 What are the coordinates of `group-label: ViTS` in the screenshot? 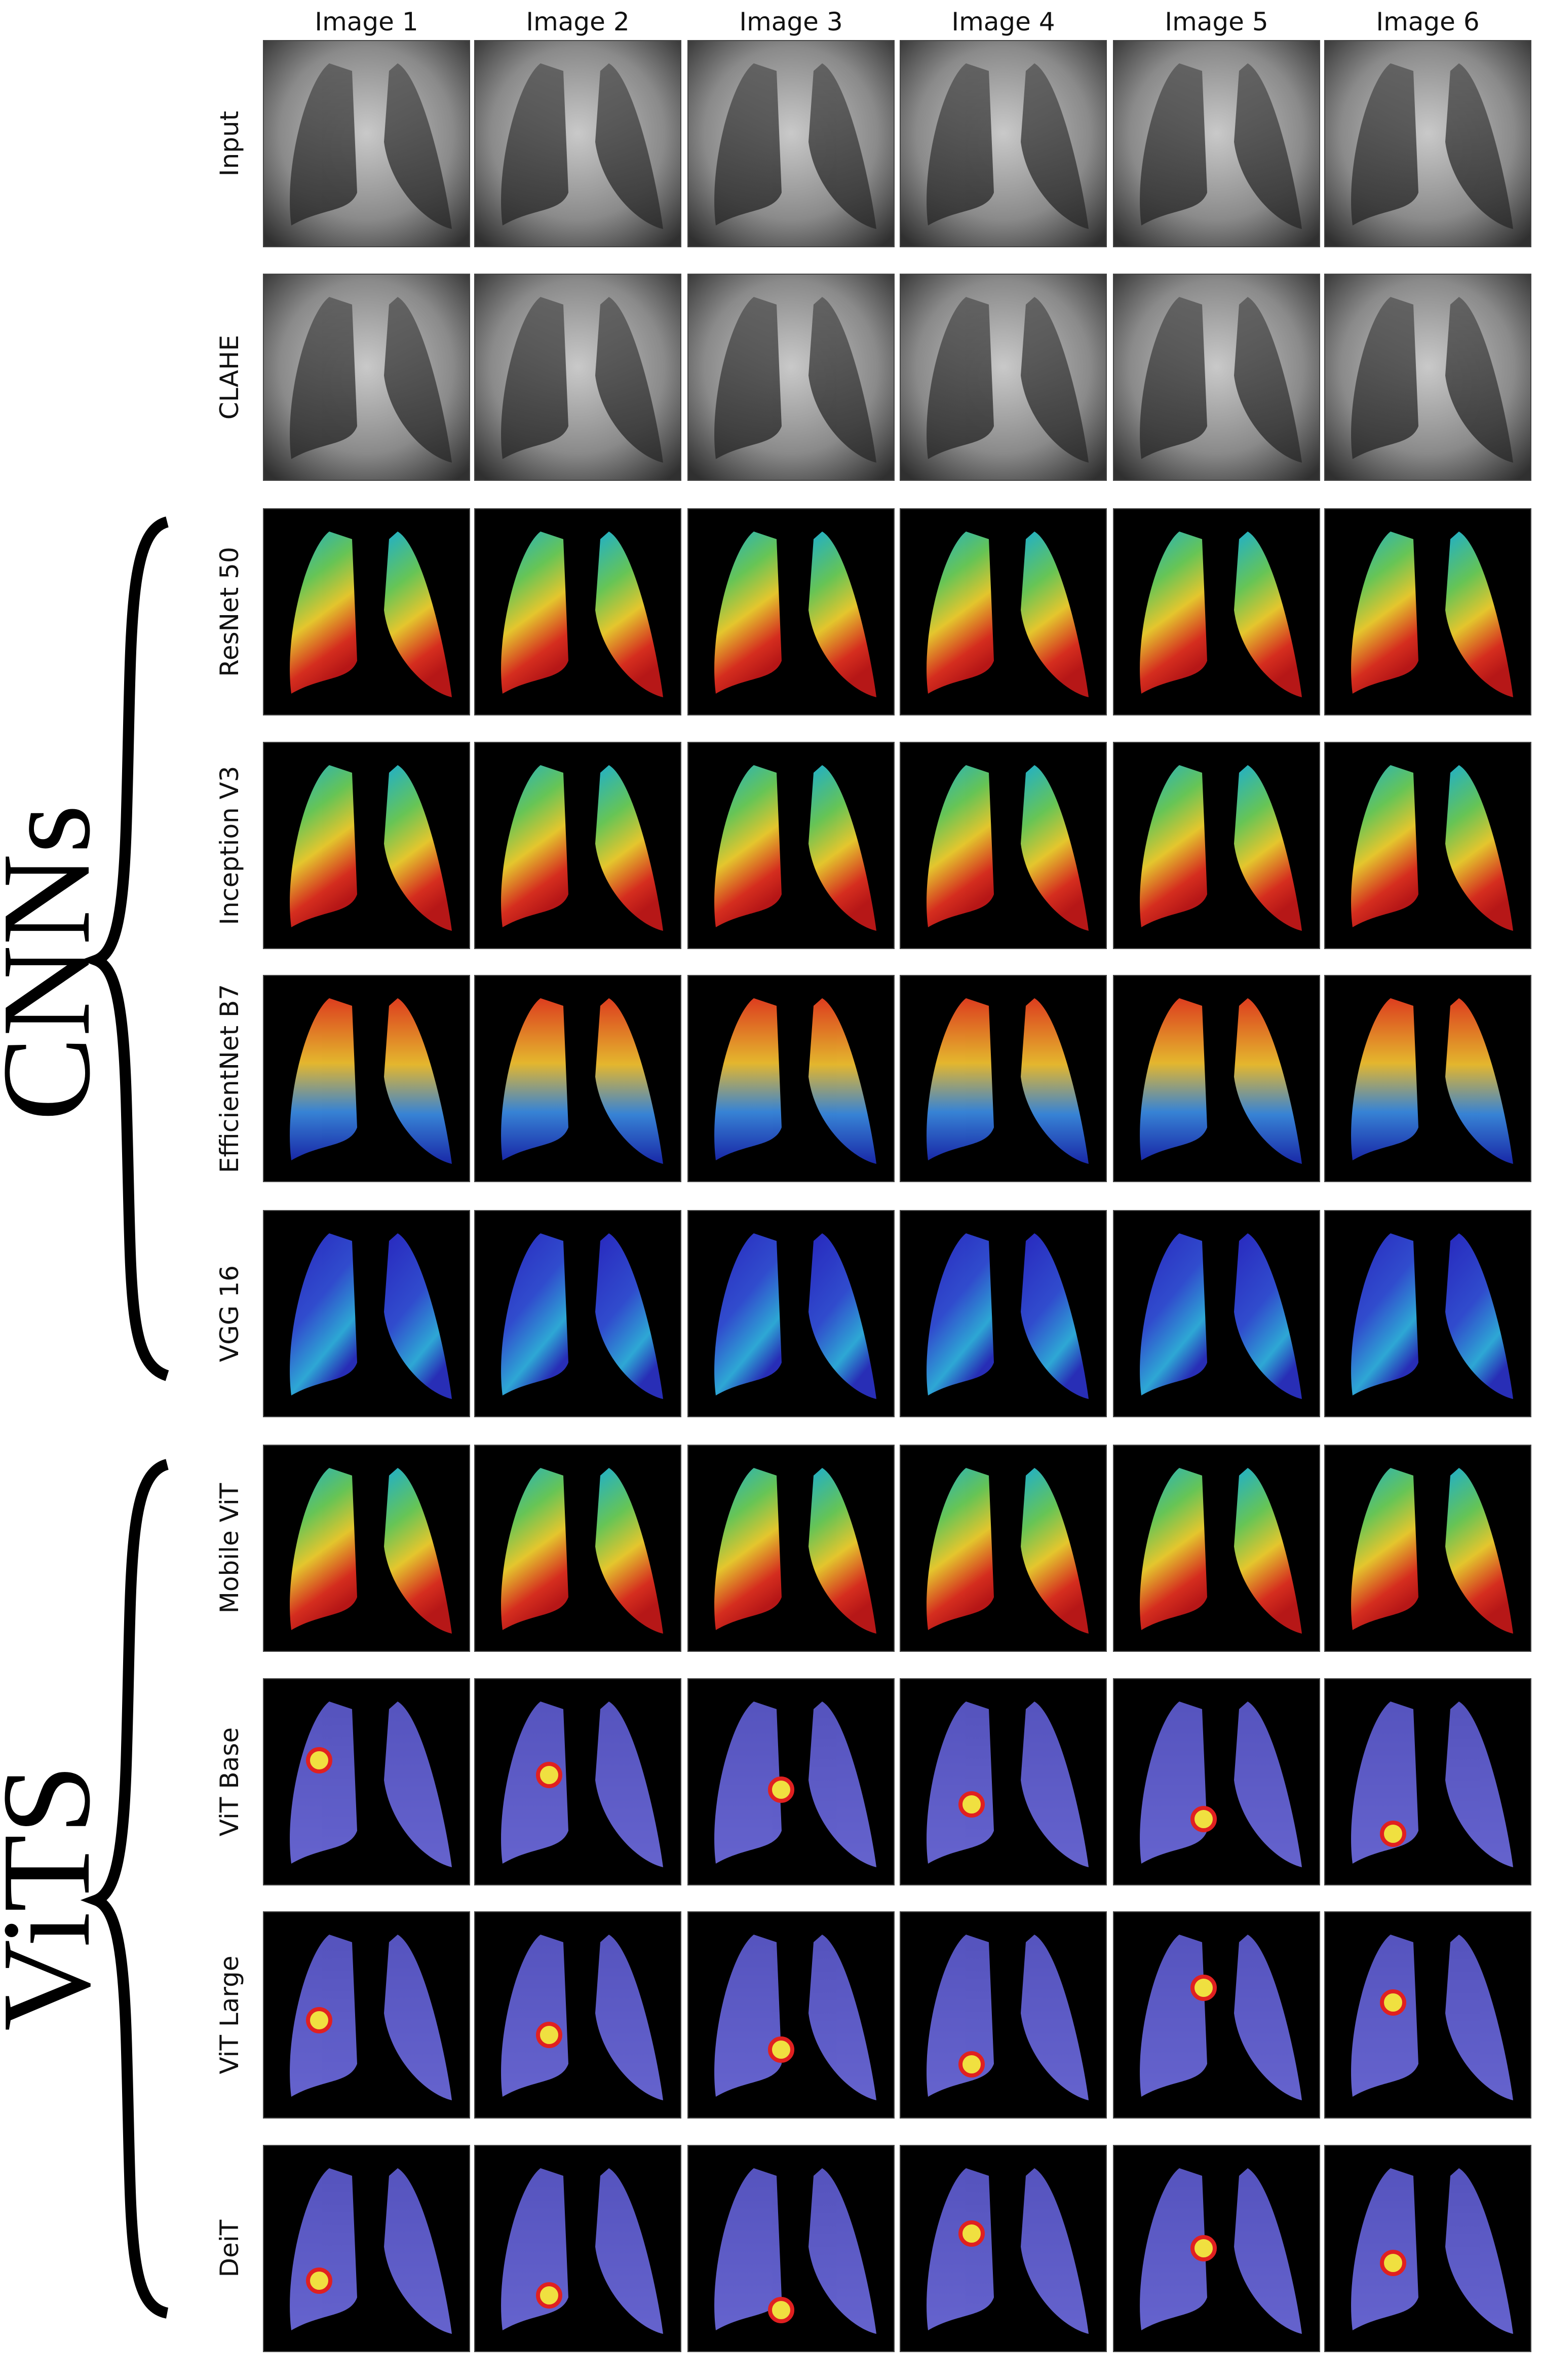 It's located at (58, 1898).